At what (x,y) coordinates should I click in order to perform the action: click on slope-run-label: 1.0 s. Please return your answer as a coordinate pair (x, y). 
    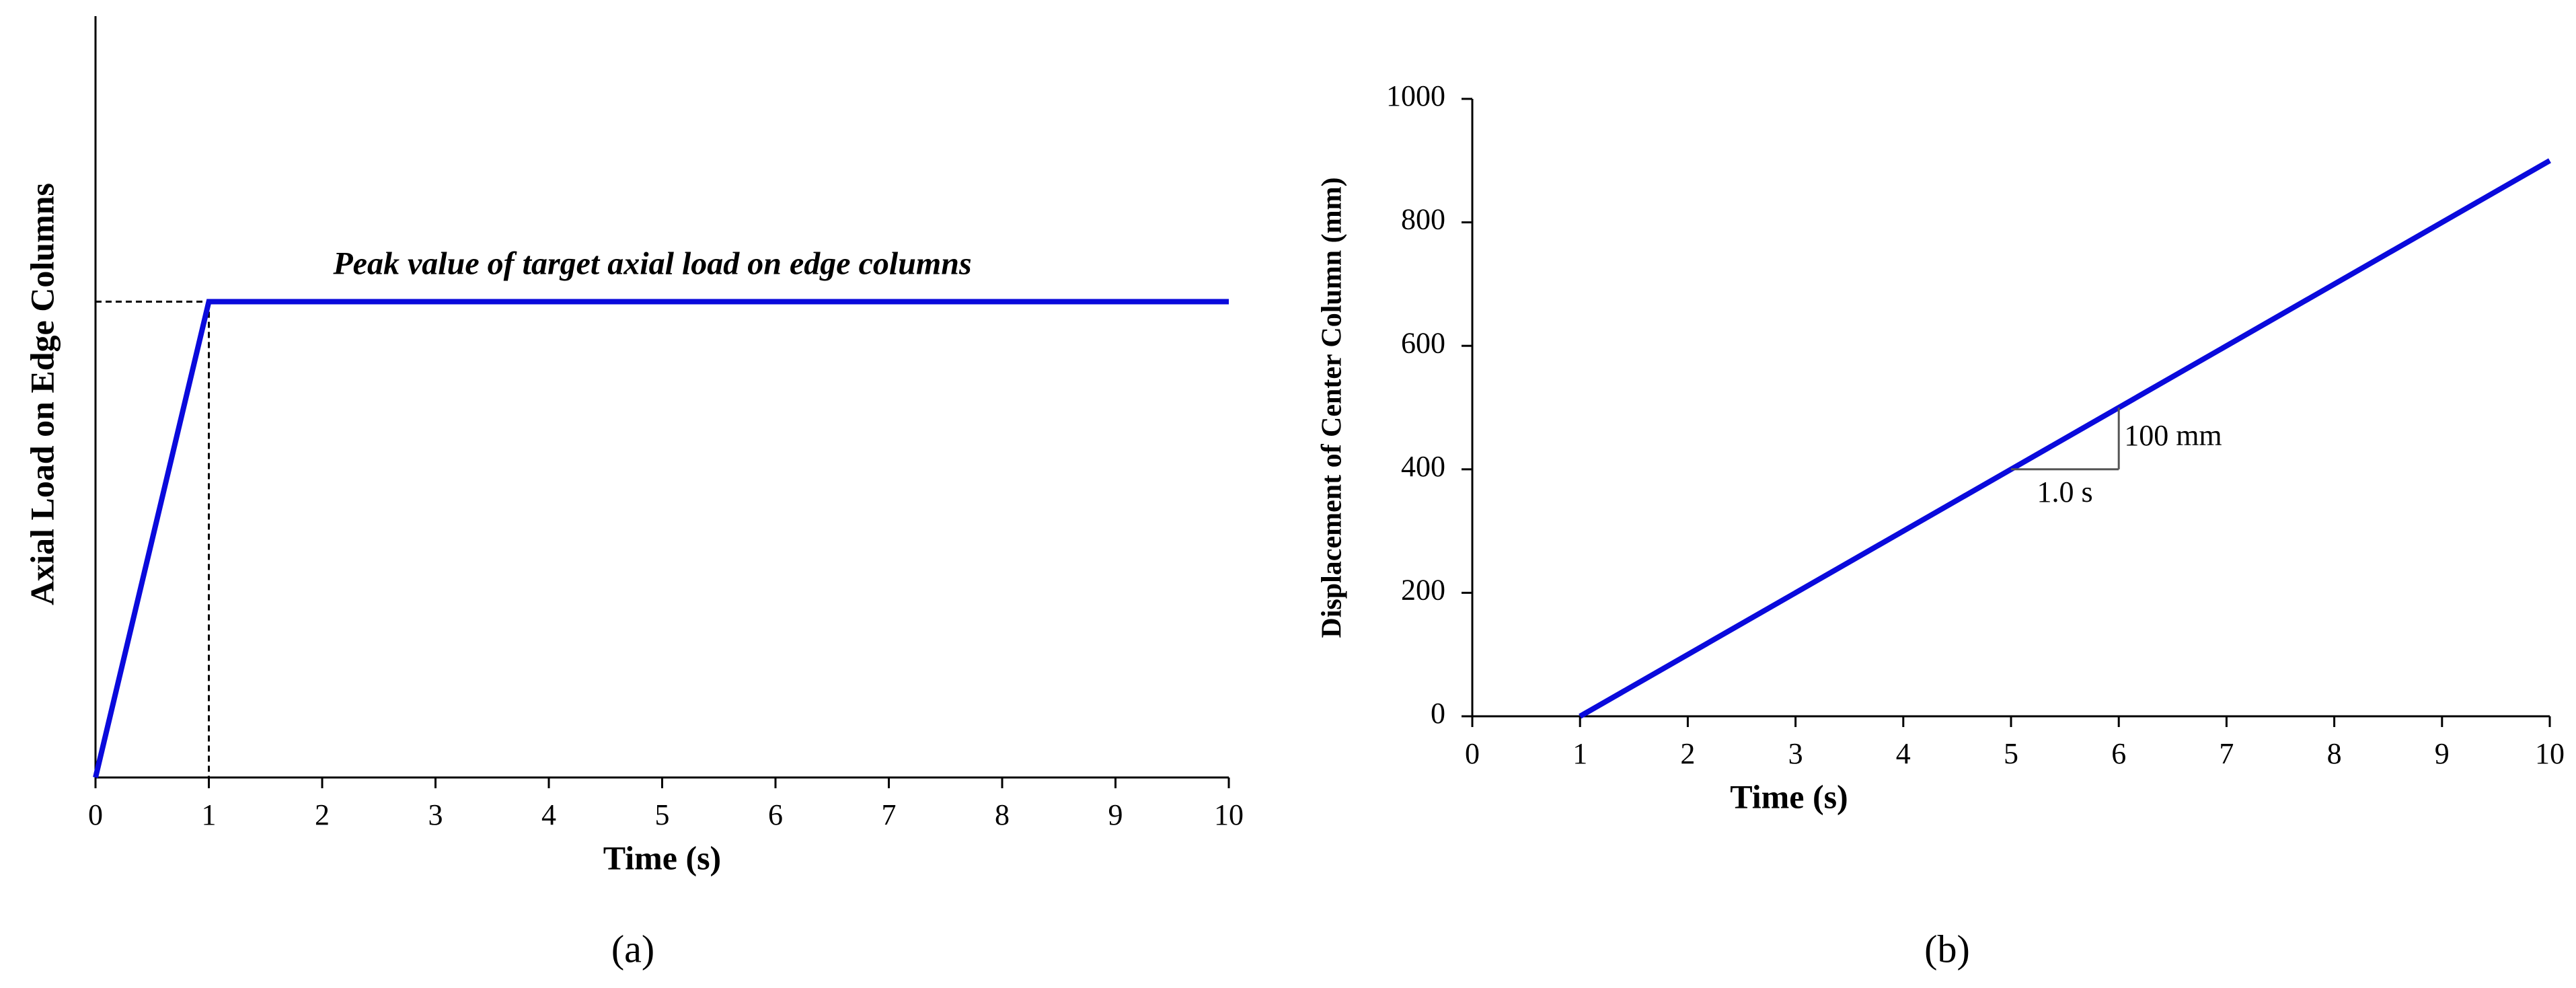
    Looking at the image, I should click on (2065, 492).